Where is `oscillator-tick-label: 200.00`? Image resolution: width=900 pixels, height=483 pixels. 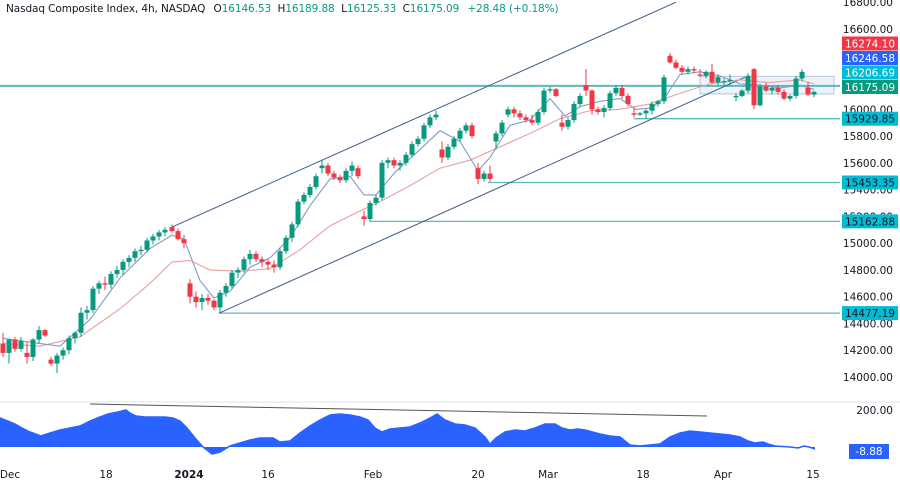 oscillator-tick-label: 200.00 is located at coordinates (874, 411).